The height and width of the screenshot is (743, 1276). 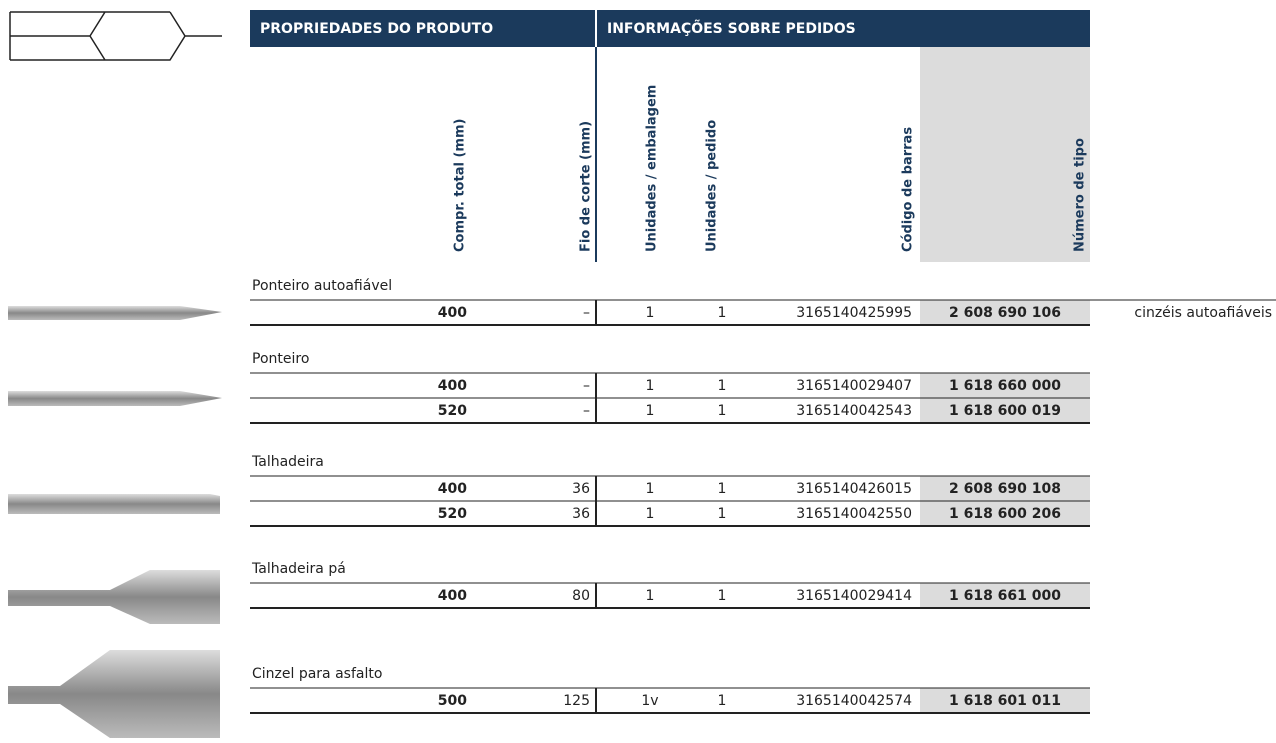 I want to click on cell: 80, so click(x=581, y=596).